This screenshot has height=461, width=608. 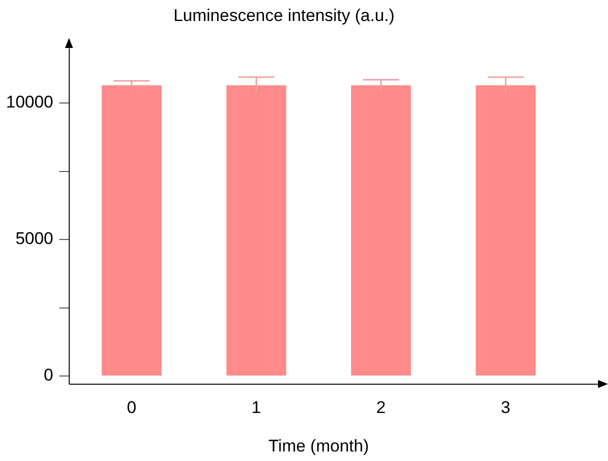 What do you see at coordinates (49, 375) in the screenshot?
I see `y-tick-label: 0` at bounding box center [49, 375].